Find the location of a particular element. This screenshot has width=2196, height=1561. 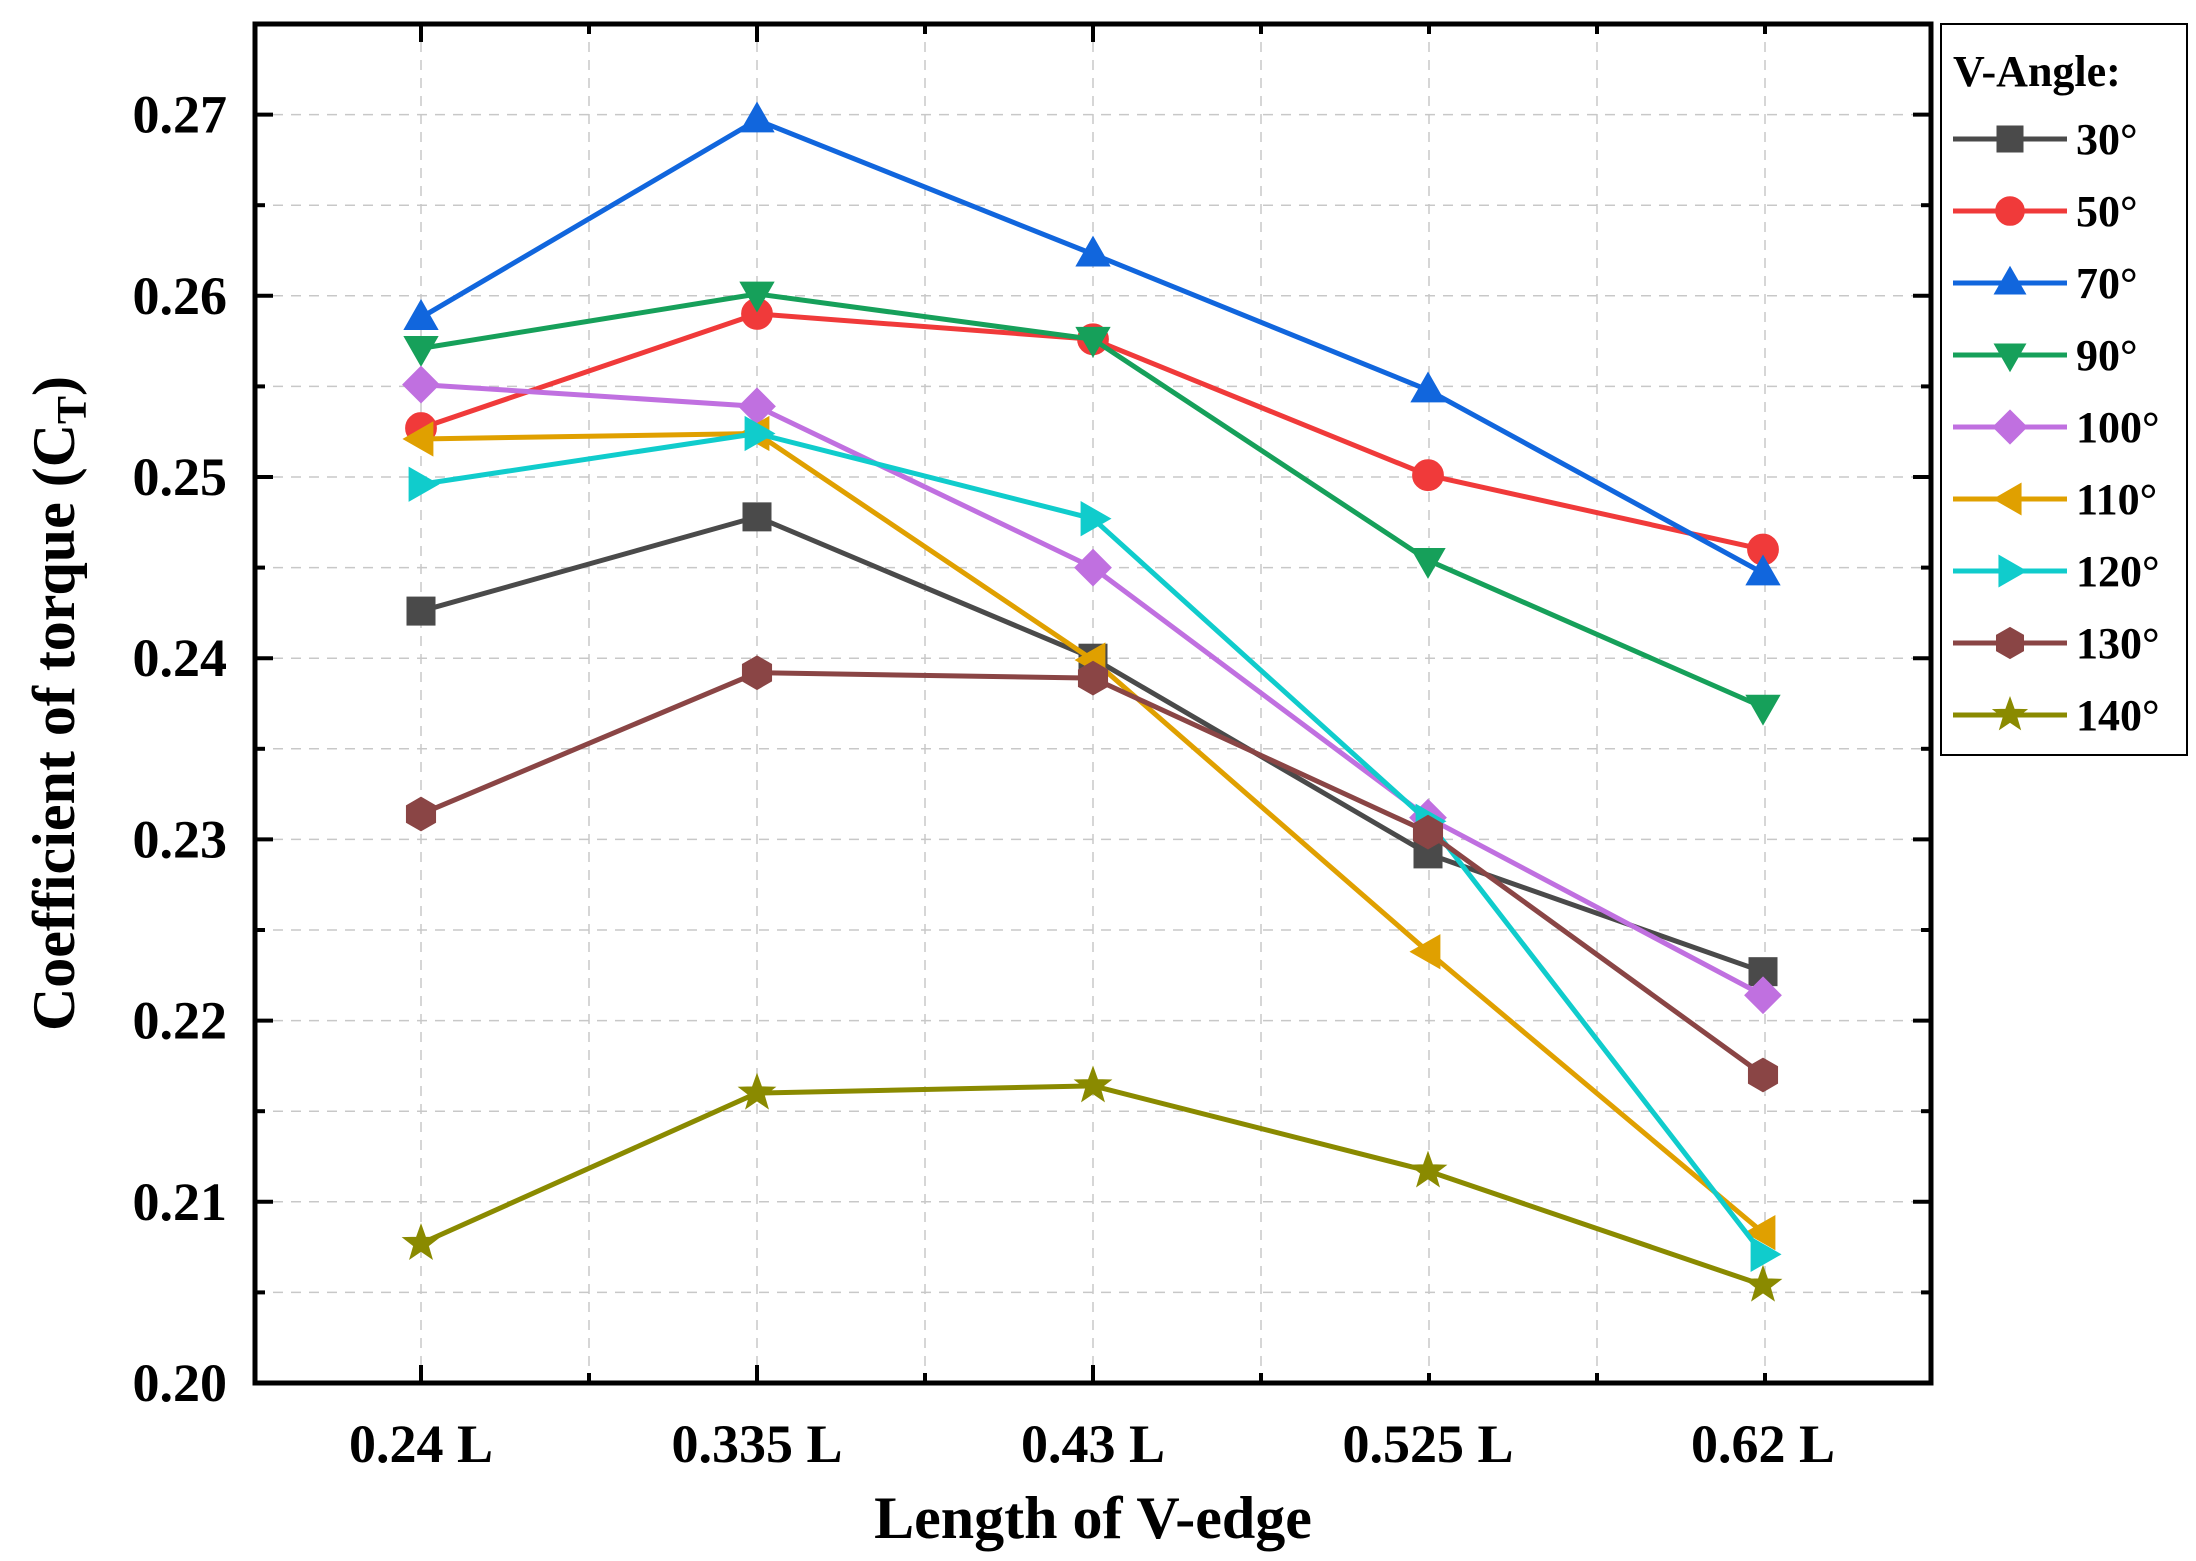

legend-item: 70° is located at coordinates (2045, 283).